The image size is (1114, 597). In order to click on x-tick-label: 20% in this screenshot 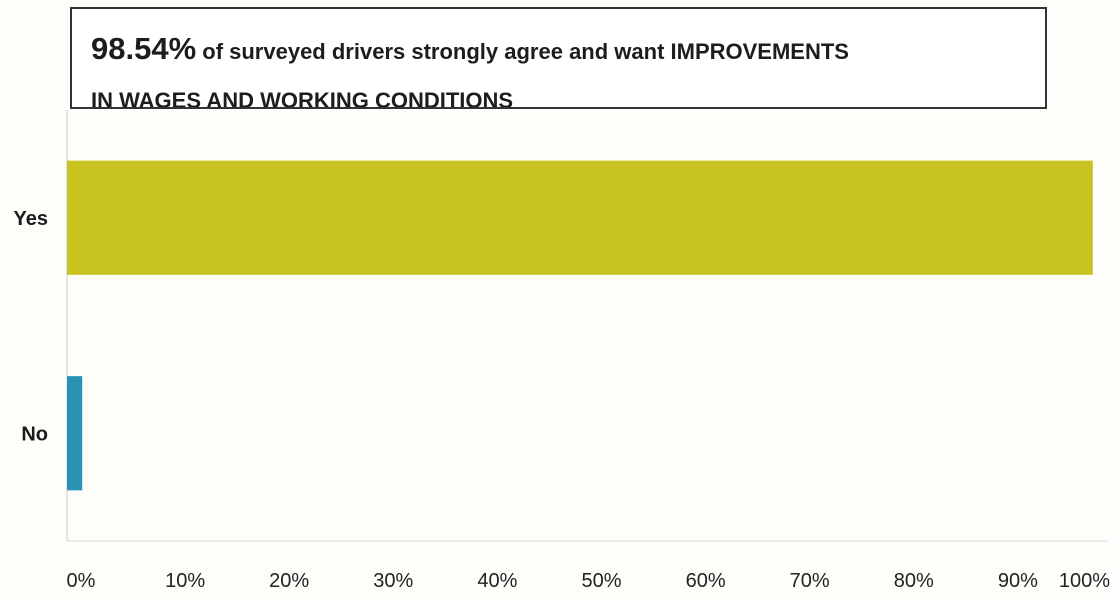, I will do `click(289, 581)`.